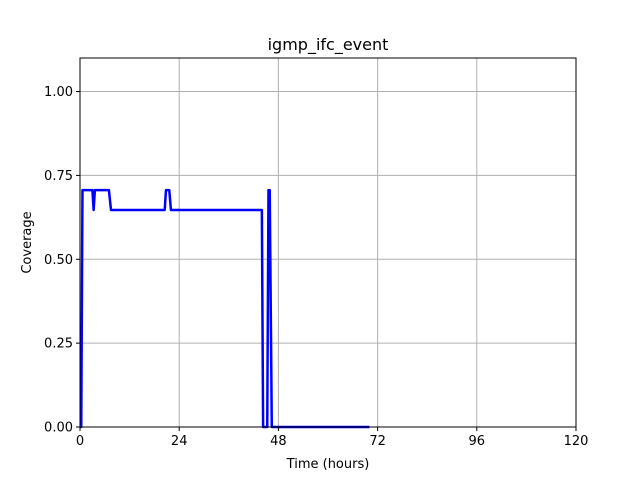  What do you see at coordinates (377, 441) in the screenshot?
I see `x-tick-label: 72` at bounding box center [377, 441].